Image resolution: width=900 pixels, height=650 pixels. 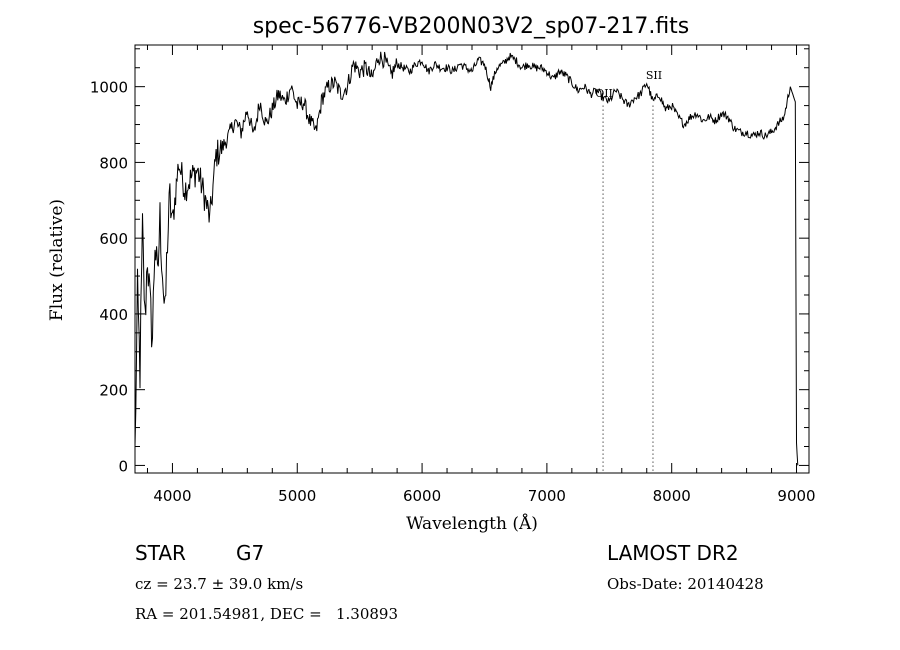 I want to click on x-tick-label: 6000, so click(x=422, y=496).